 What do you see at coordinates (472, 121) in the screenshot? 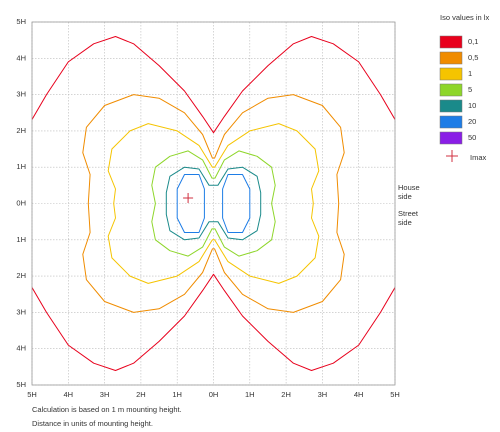
I see `legend-label: 20` at bounding box center [472, 121].